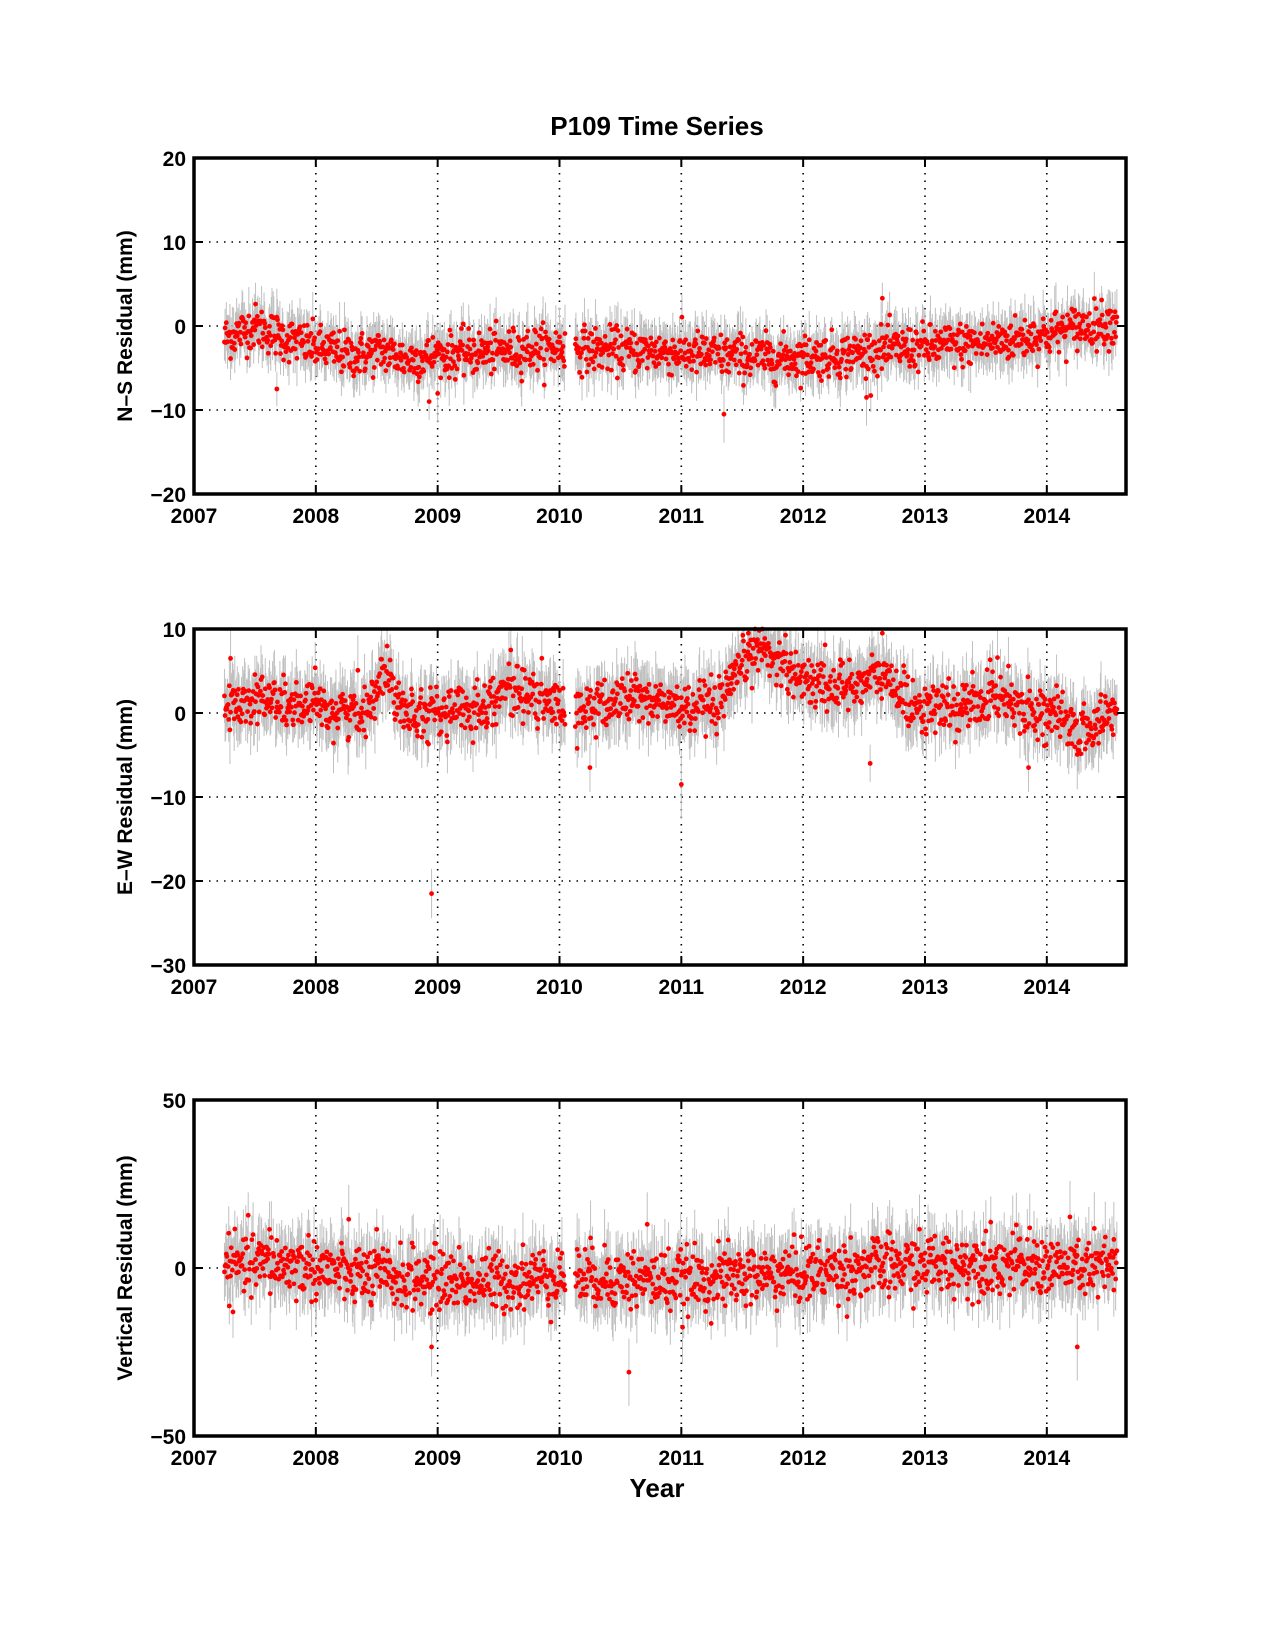 This screenshot has width=1275, height=1650. Describe the element at coordinates (682, 516) in the screenshot. I see `x-tick-label: 2011` at that location.